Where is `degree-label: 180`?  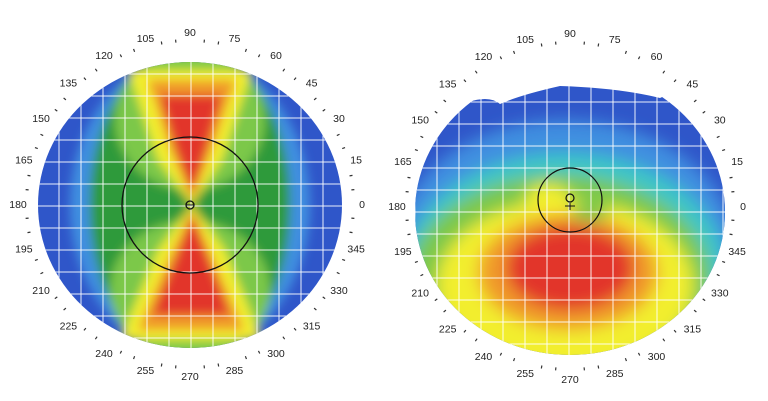
degree-label: 180 is located at coordinates (18, 205).